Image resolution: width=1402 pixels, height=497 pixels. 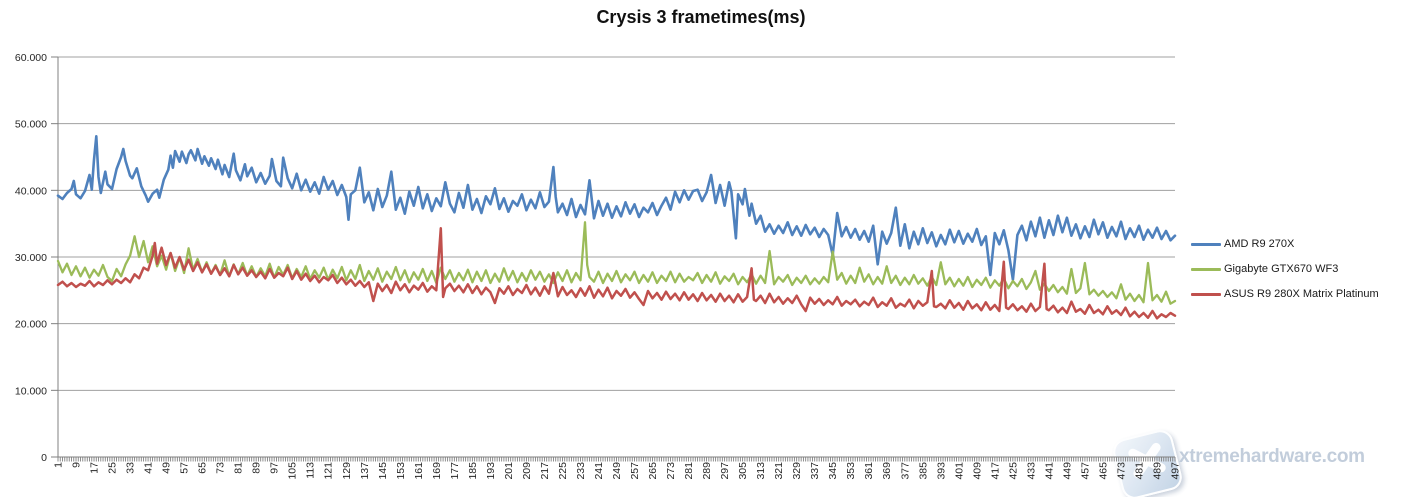 I want to click on y-tick-label: 50.000, so click(x=31, y=125).